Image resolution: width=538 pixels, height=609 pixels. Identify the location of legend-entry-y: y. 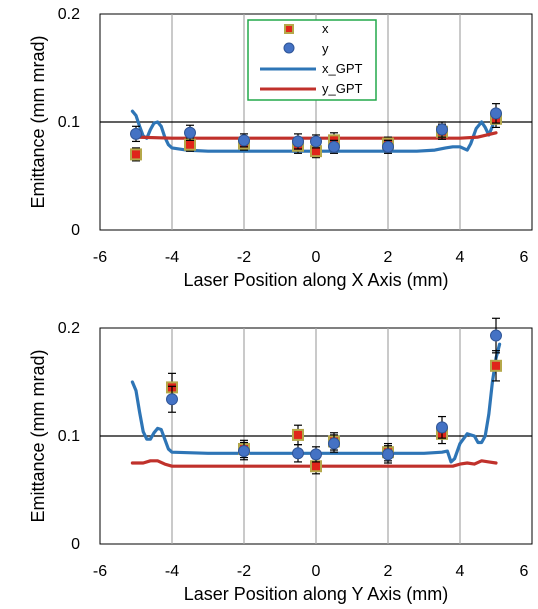
(306, 48).